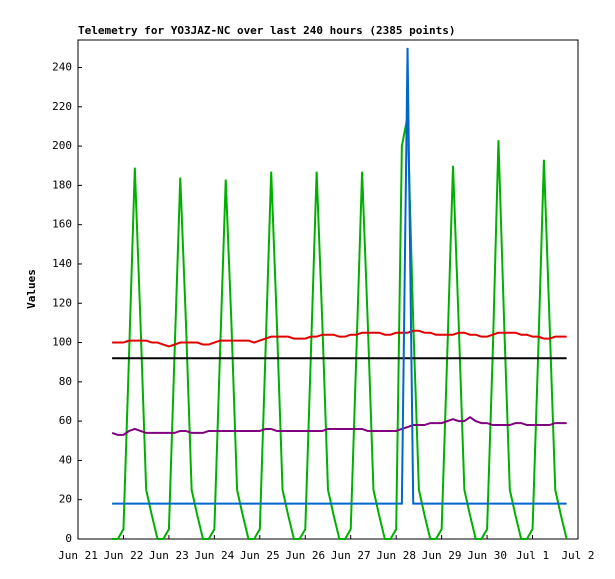 This screenshot has width=615, height=579. What do you see at coordinates (65, 459) in the screenshot?
I see `y-tick-label: 40` at bounding box center [65, 459].